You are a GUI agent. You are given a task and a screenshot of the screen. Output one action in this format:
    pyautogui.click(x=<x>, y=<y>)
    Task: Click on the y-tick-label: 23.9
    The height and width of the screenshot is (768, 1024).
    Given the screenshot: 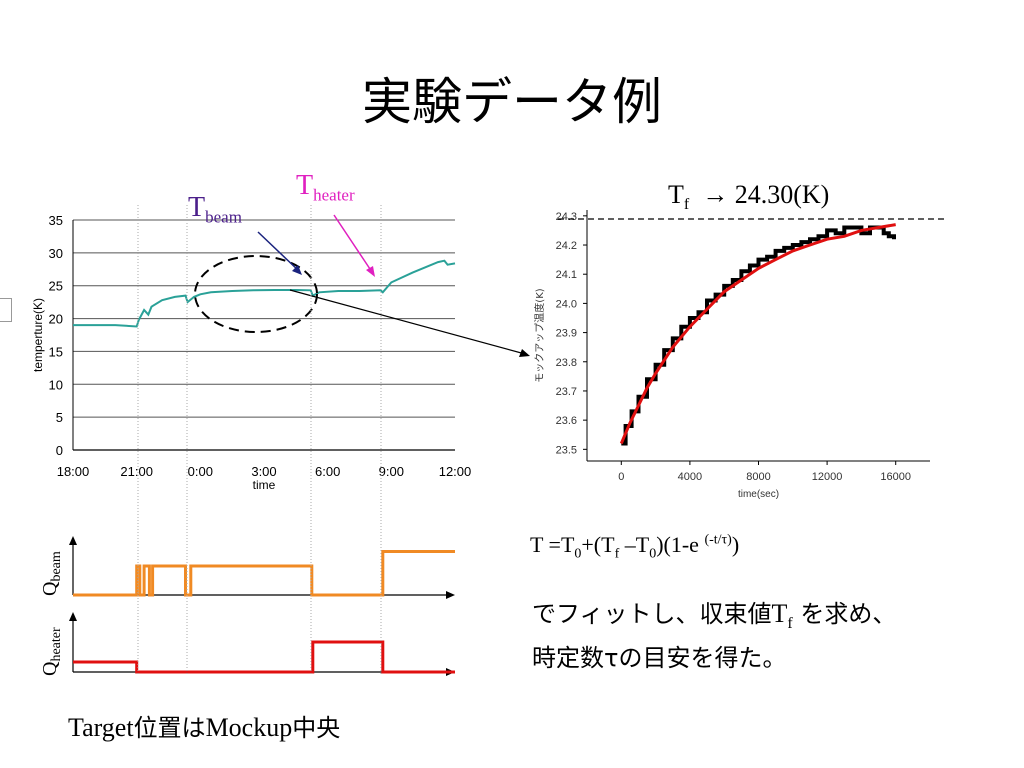 What is the action you would take?
    pyautogui.click(x=566, y=334)
    